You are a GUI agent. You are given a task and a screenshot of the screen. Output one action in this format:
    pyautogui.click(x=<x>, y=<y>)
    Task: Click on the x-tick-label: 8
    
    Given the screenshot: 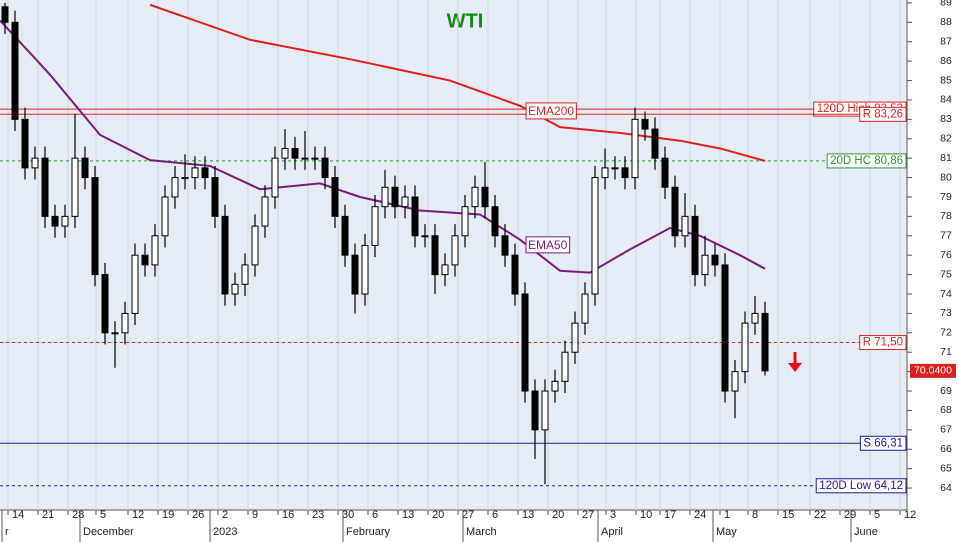 What is the action you would take?
    pyautogui.click(x=755, y=515)
    